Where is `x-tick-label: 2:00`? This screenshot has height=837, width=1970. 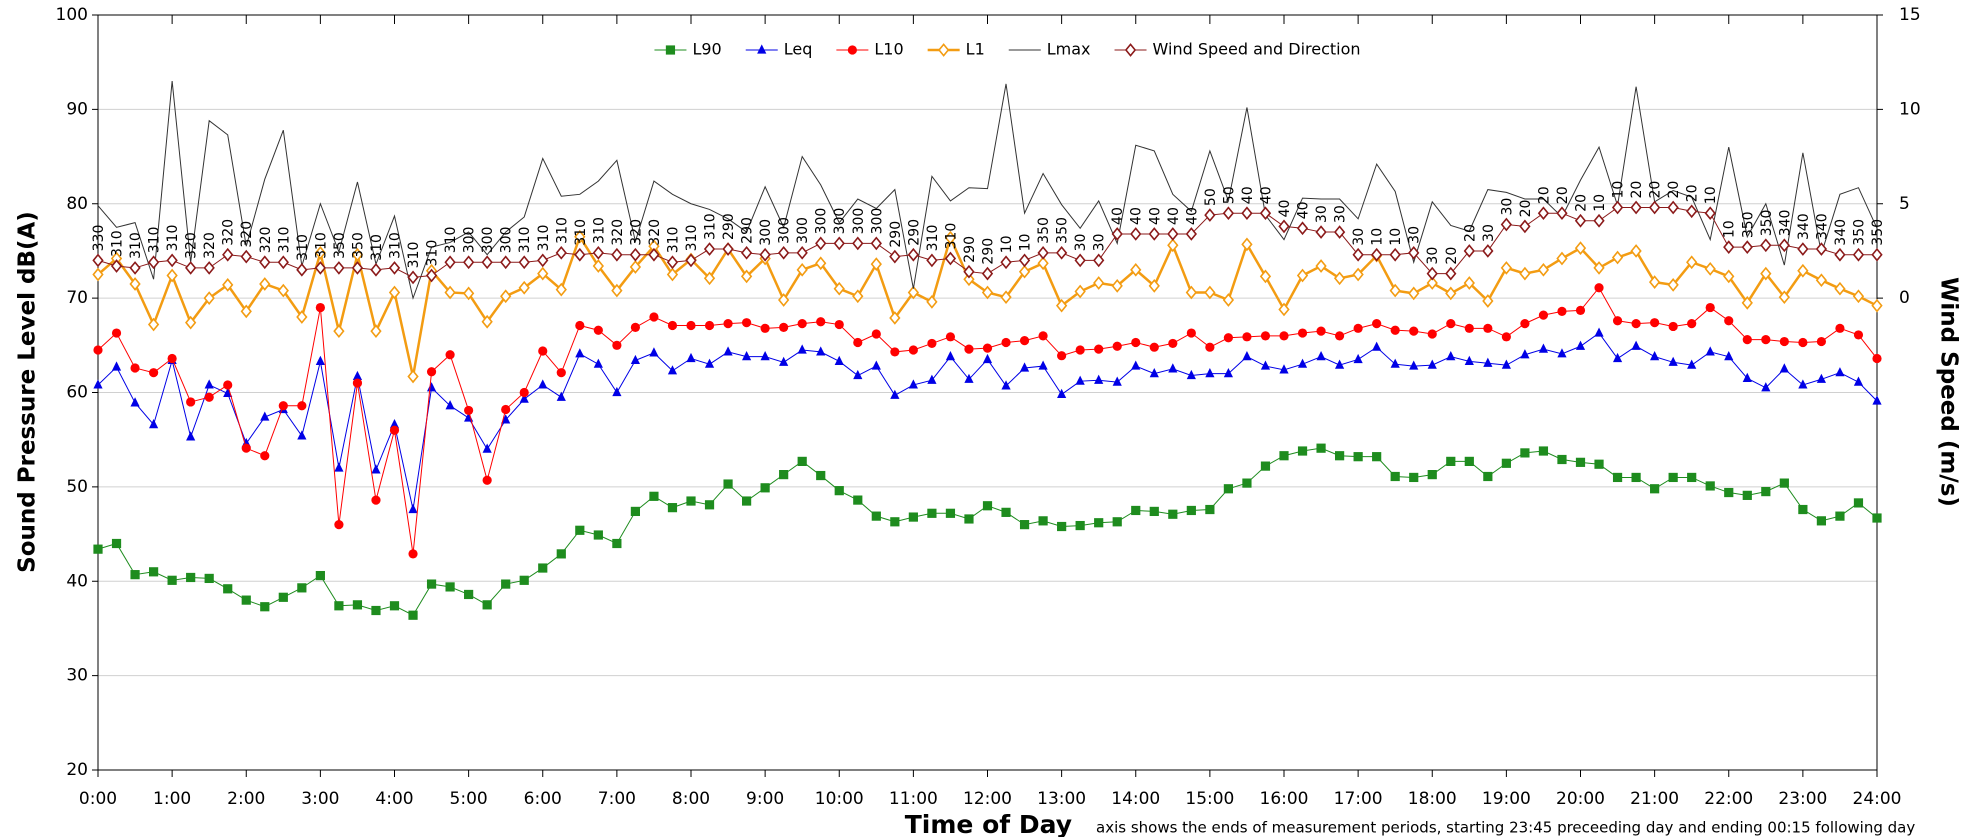 x-tick-label: 2:00 is located at coordinates (246, 799).